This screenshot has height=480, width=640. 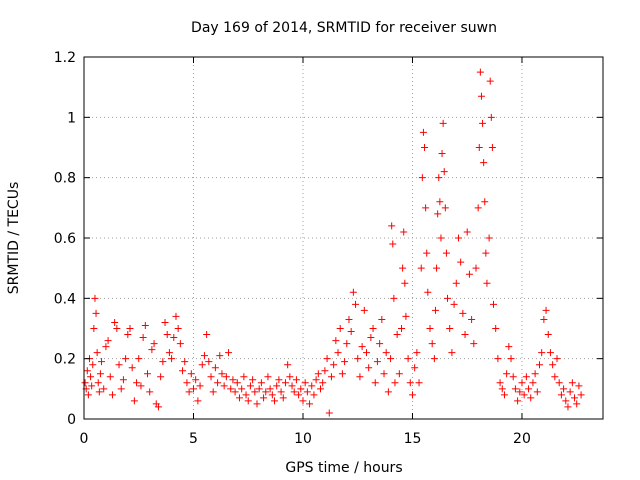 I want to click on y-tick-label: 1, so click(x=71, y=118).